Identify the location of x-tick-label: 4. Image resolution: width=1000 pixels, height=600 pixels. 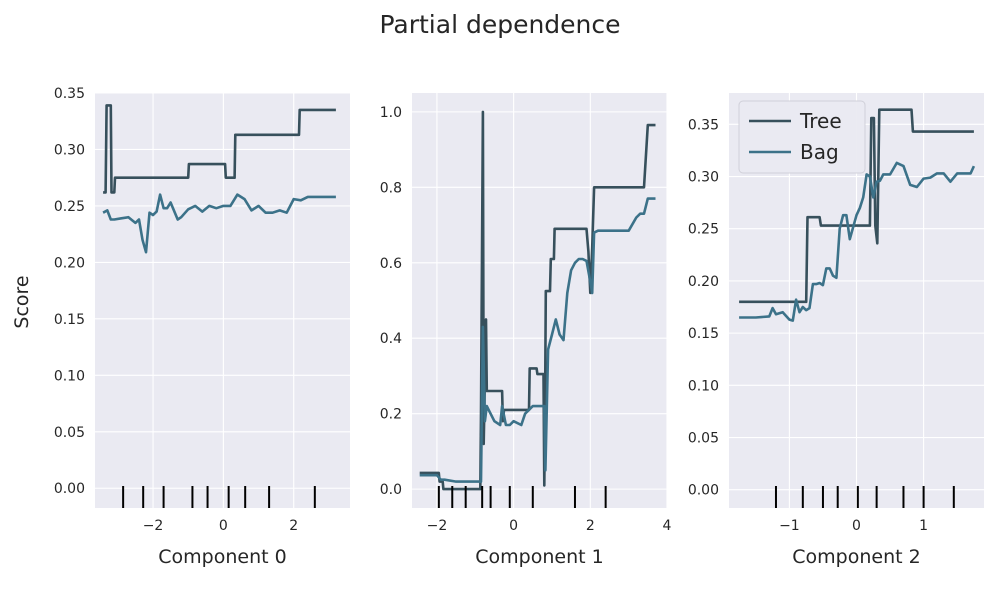
(667, 526).